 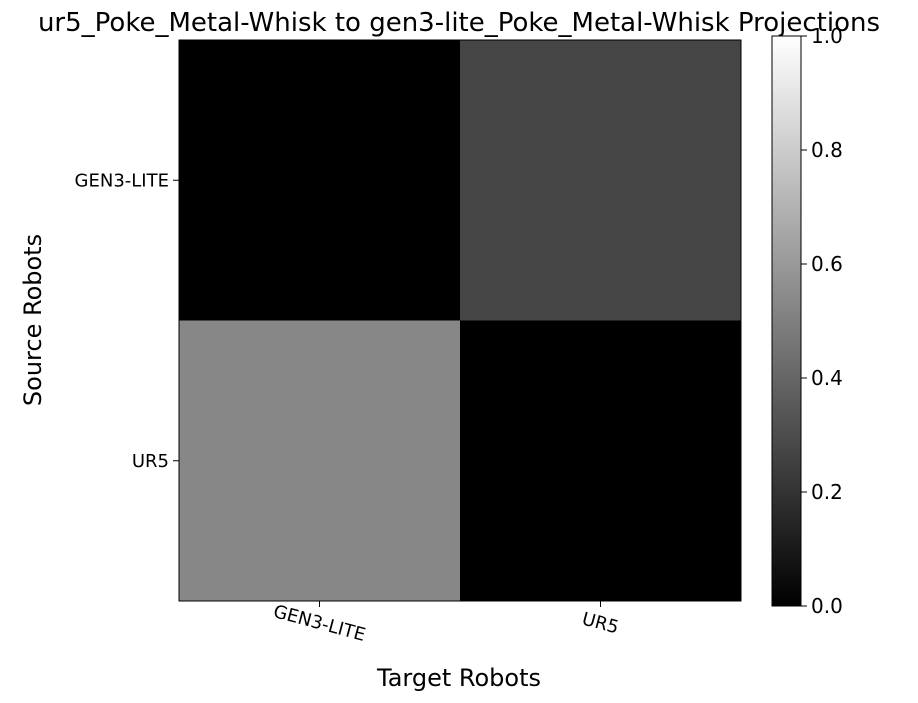 What do you see at coordinates (150, 461) in the screenshot?
I see `y-tick-label: UR5` at bounding box center [150, 461].